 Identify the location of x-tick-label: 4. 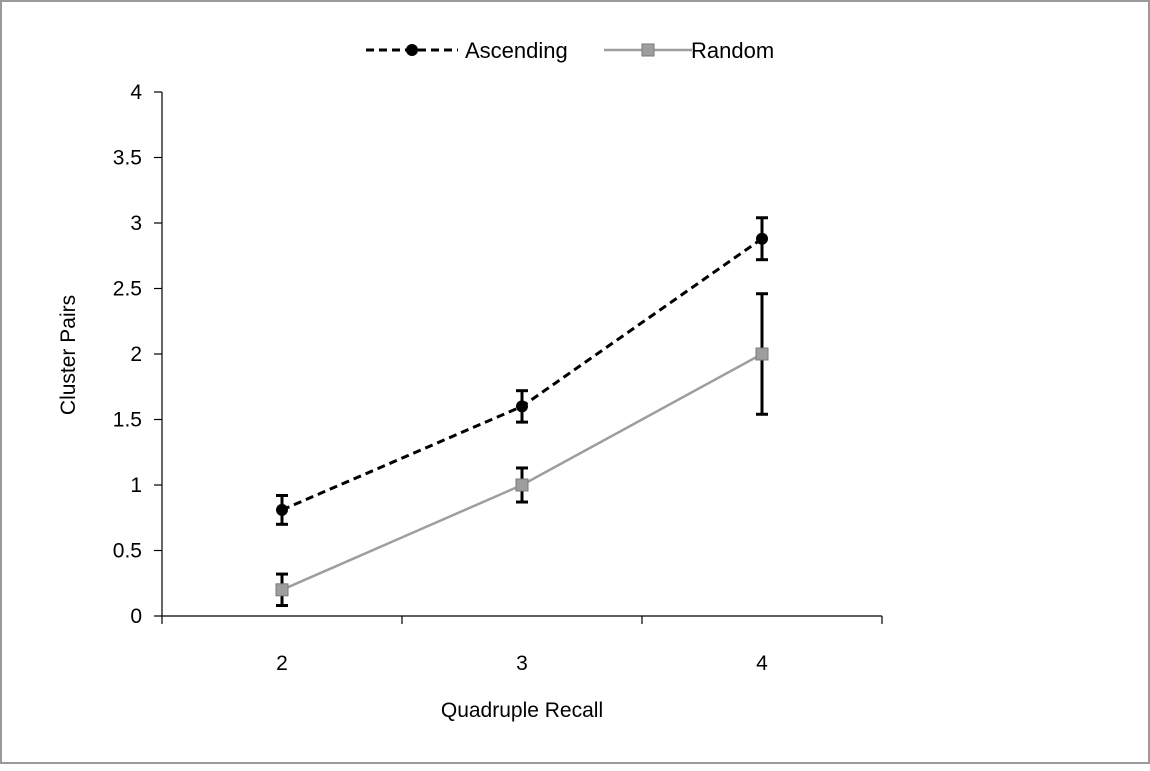
(762, 663).